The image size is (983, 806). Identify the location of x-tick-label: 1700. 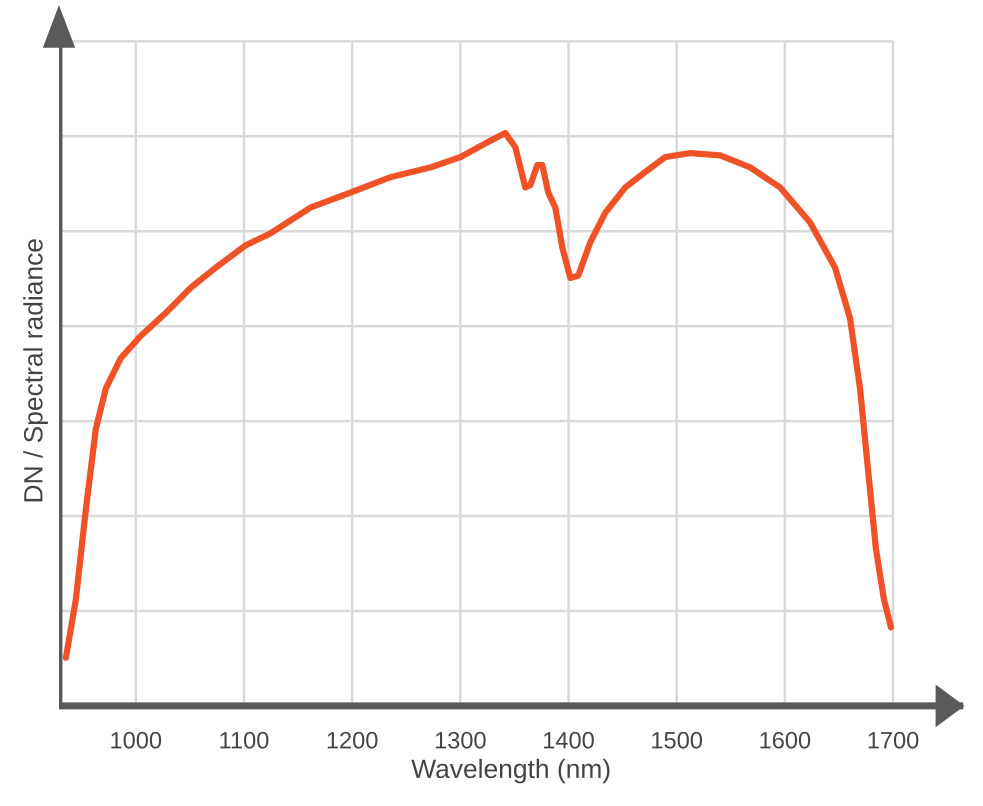
(893, 740).